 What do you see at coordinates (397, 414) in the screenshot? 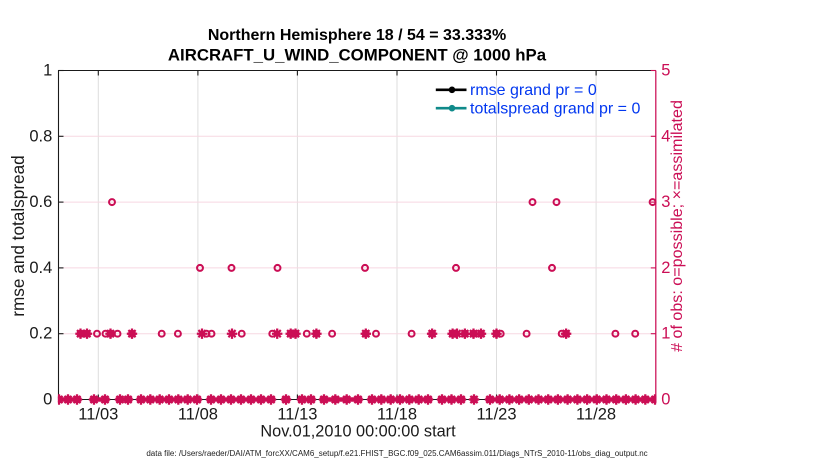
I see `svg-text: 11/18` at bounding box center [397, 414].